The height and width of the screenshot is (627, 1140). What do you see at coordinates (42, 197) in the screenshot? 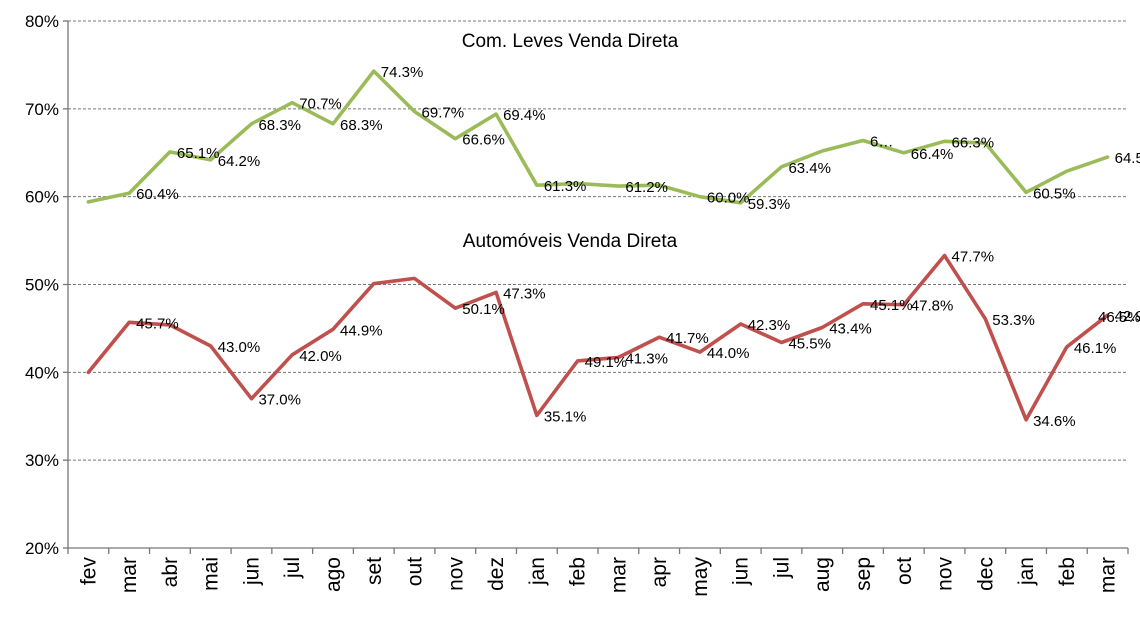
I see `y-tick-label: 60%` at bounding box center [42, 197].